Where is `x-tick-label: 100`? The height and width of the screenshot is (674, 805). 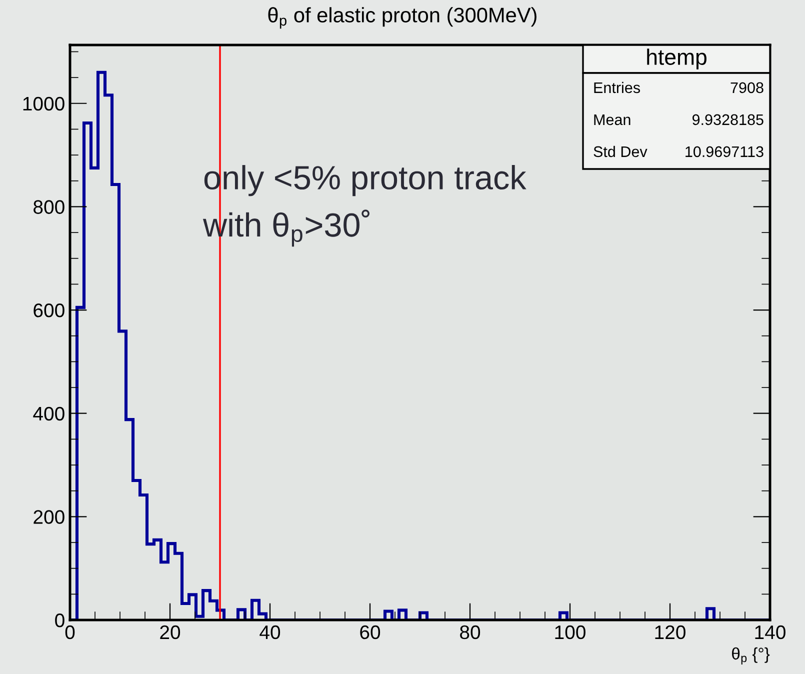
x-tick-label: 100 is located at coordinates (570, 632).